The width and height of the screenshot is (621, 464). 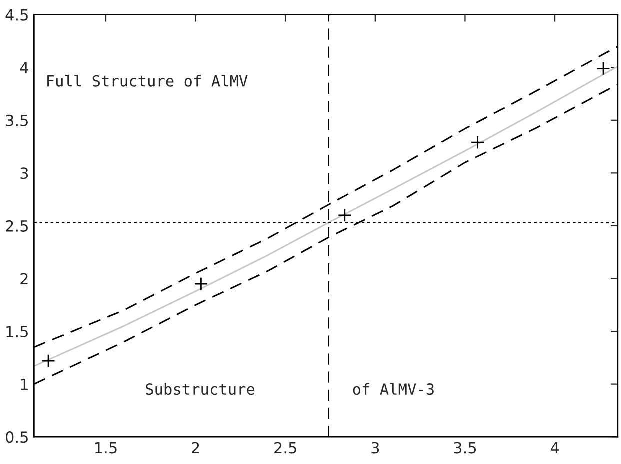 I want to click on y-tick-label: 3.5, so click(x=17, y=120).